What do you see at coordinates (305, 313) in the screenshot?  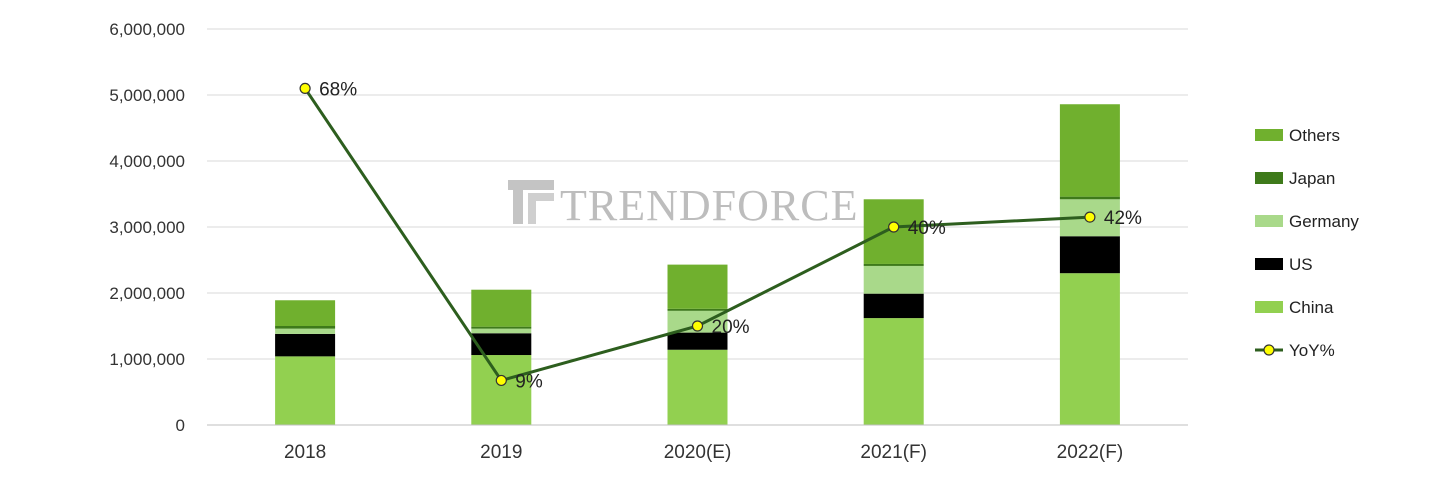 I see `bar-others-2018` at bounding box center [305, 313].